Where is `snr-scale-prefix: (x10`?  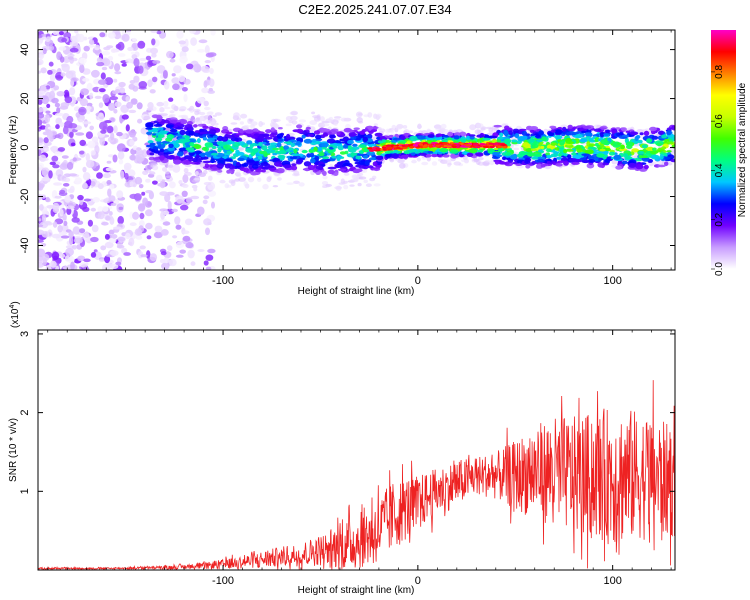
snr-scale-prefix: (x10 is located at coordinates (15, 318).